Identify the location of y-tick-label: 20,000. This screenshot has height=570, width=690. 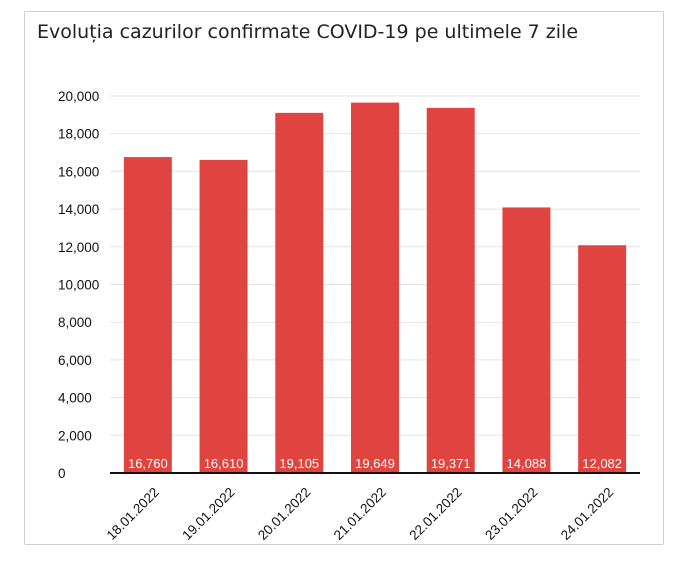
(78, 96).